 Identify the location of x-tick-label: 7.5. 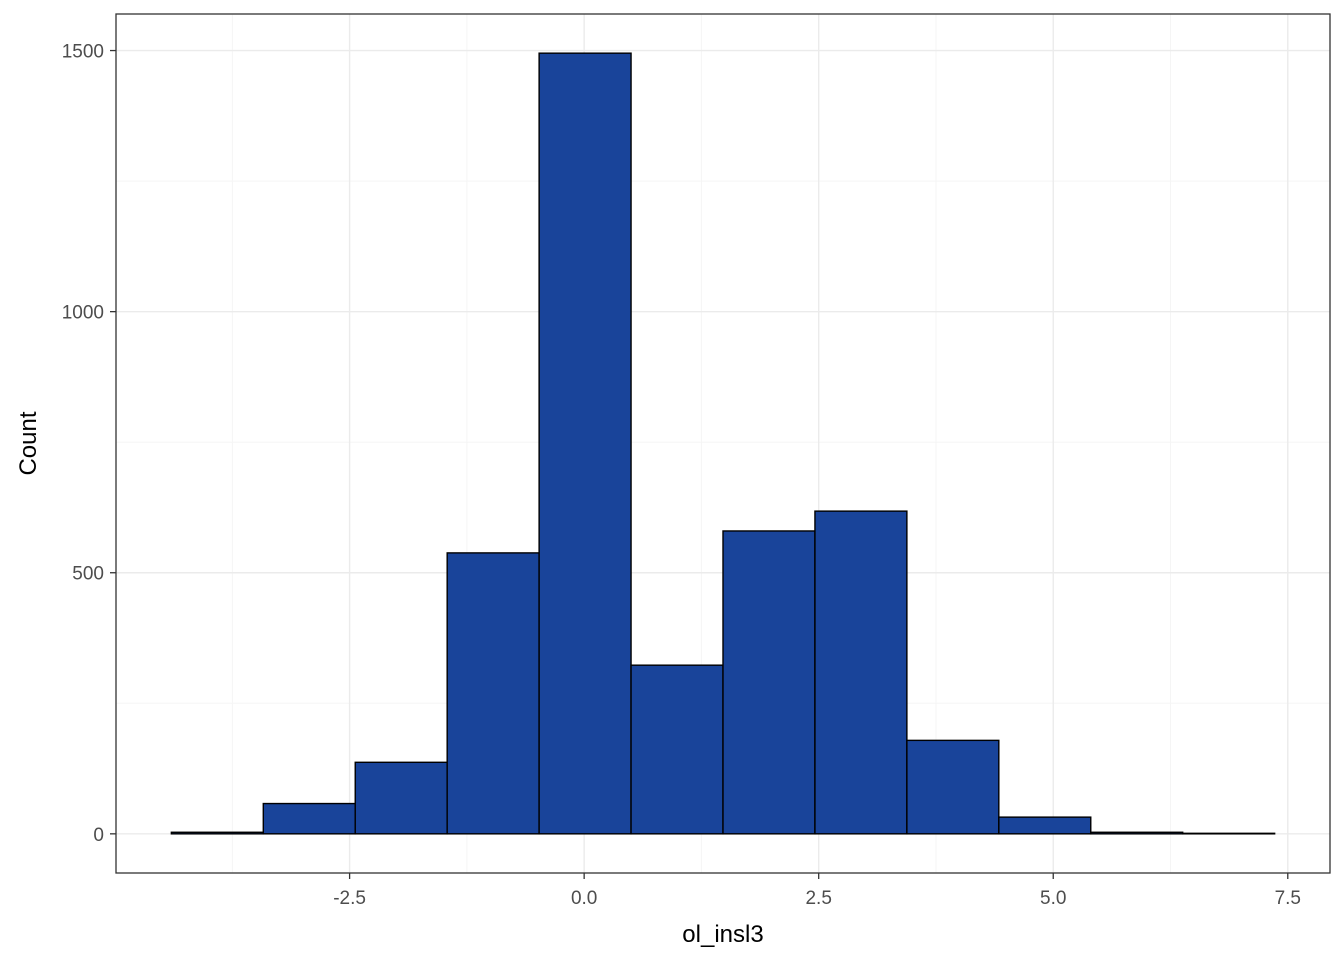
(1288, 898).